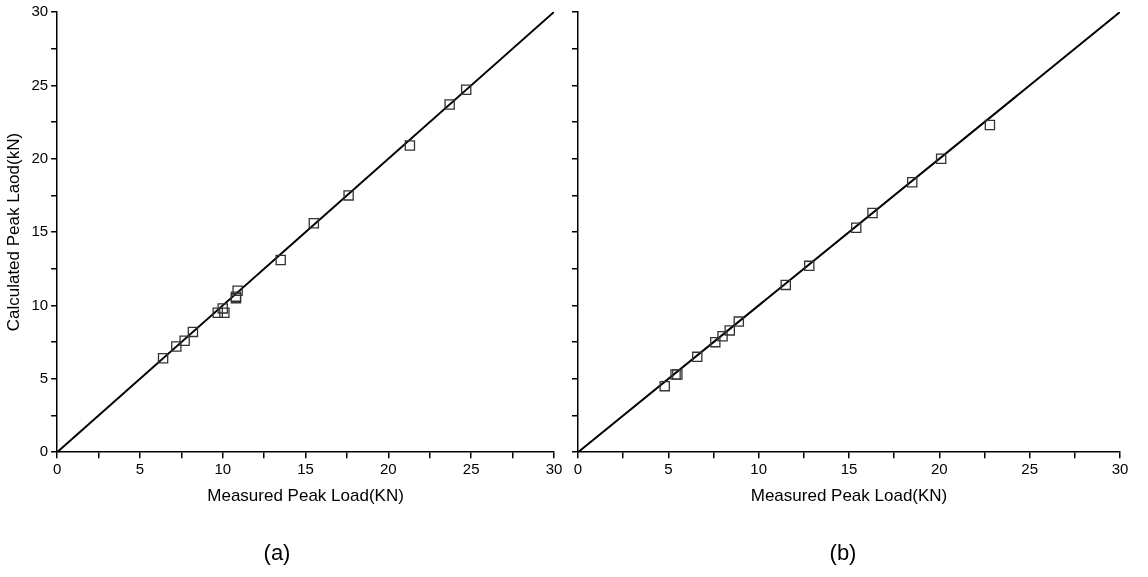 The height and width of the screenshot is (577, 1148). What do you see at coordinates (277, 552) in the screenshot?
I see `text: (a)` at bounding box center [277, 552].